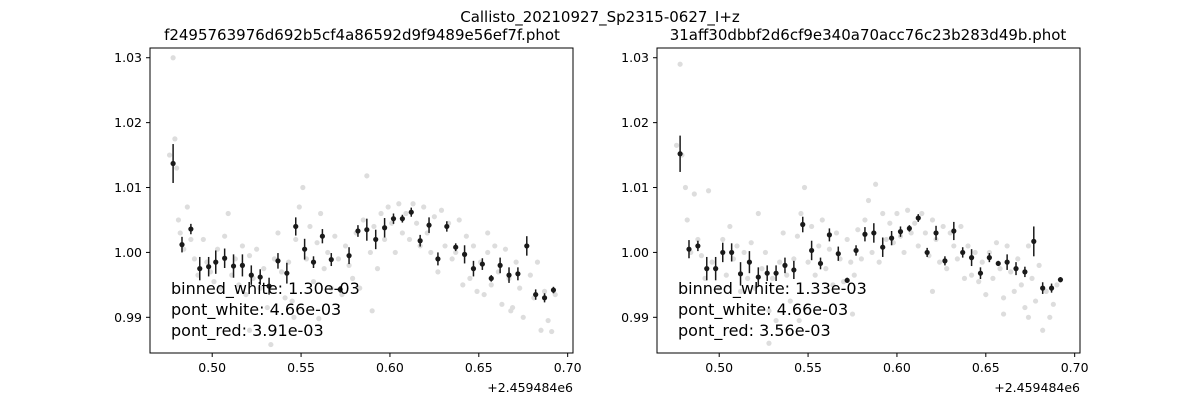 The height and width of the screenshot is (400, 1200). Describe the element at coordinates (128, 317) in the screenshot. I see `y-tick-label: 0.99` at that location.